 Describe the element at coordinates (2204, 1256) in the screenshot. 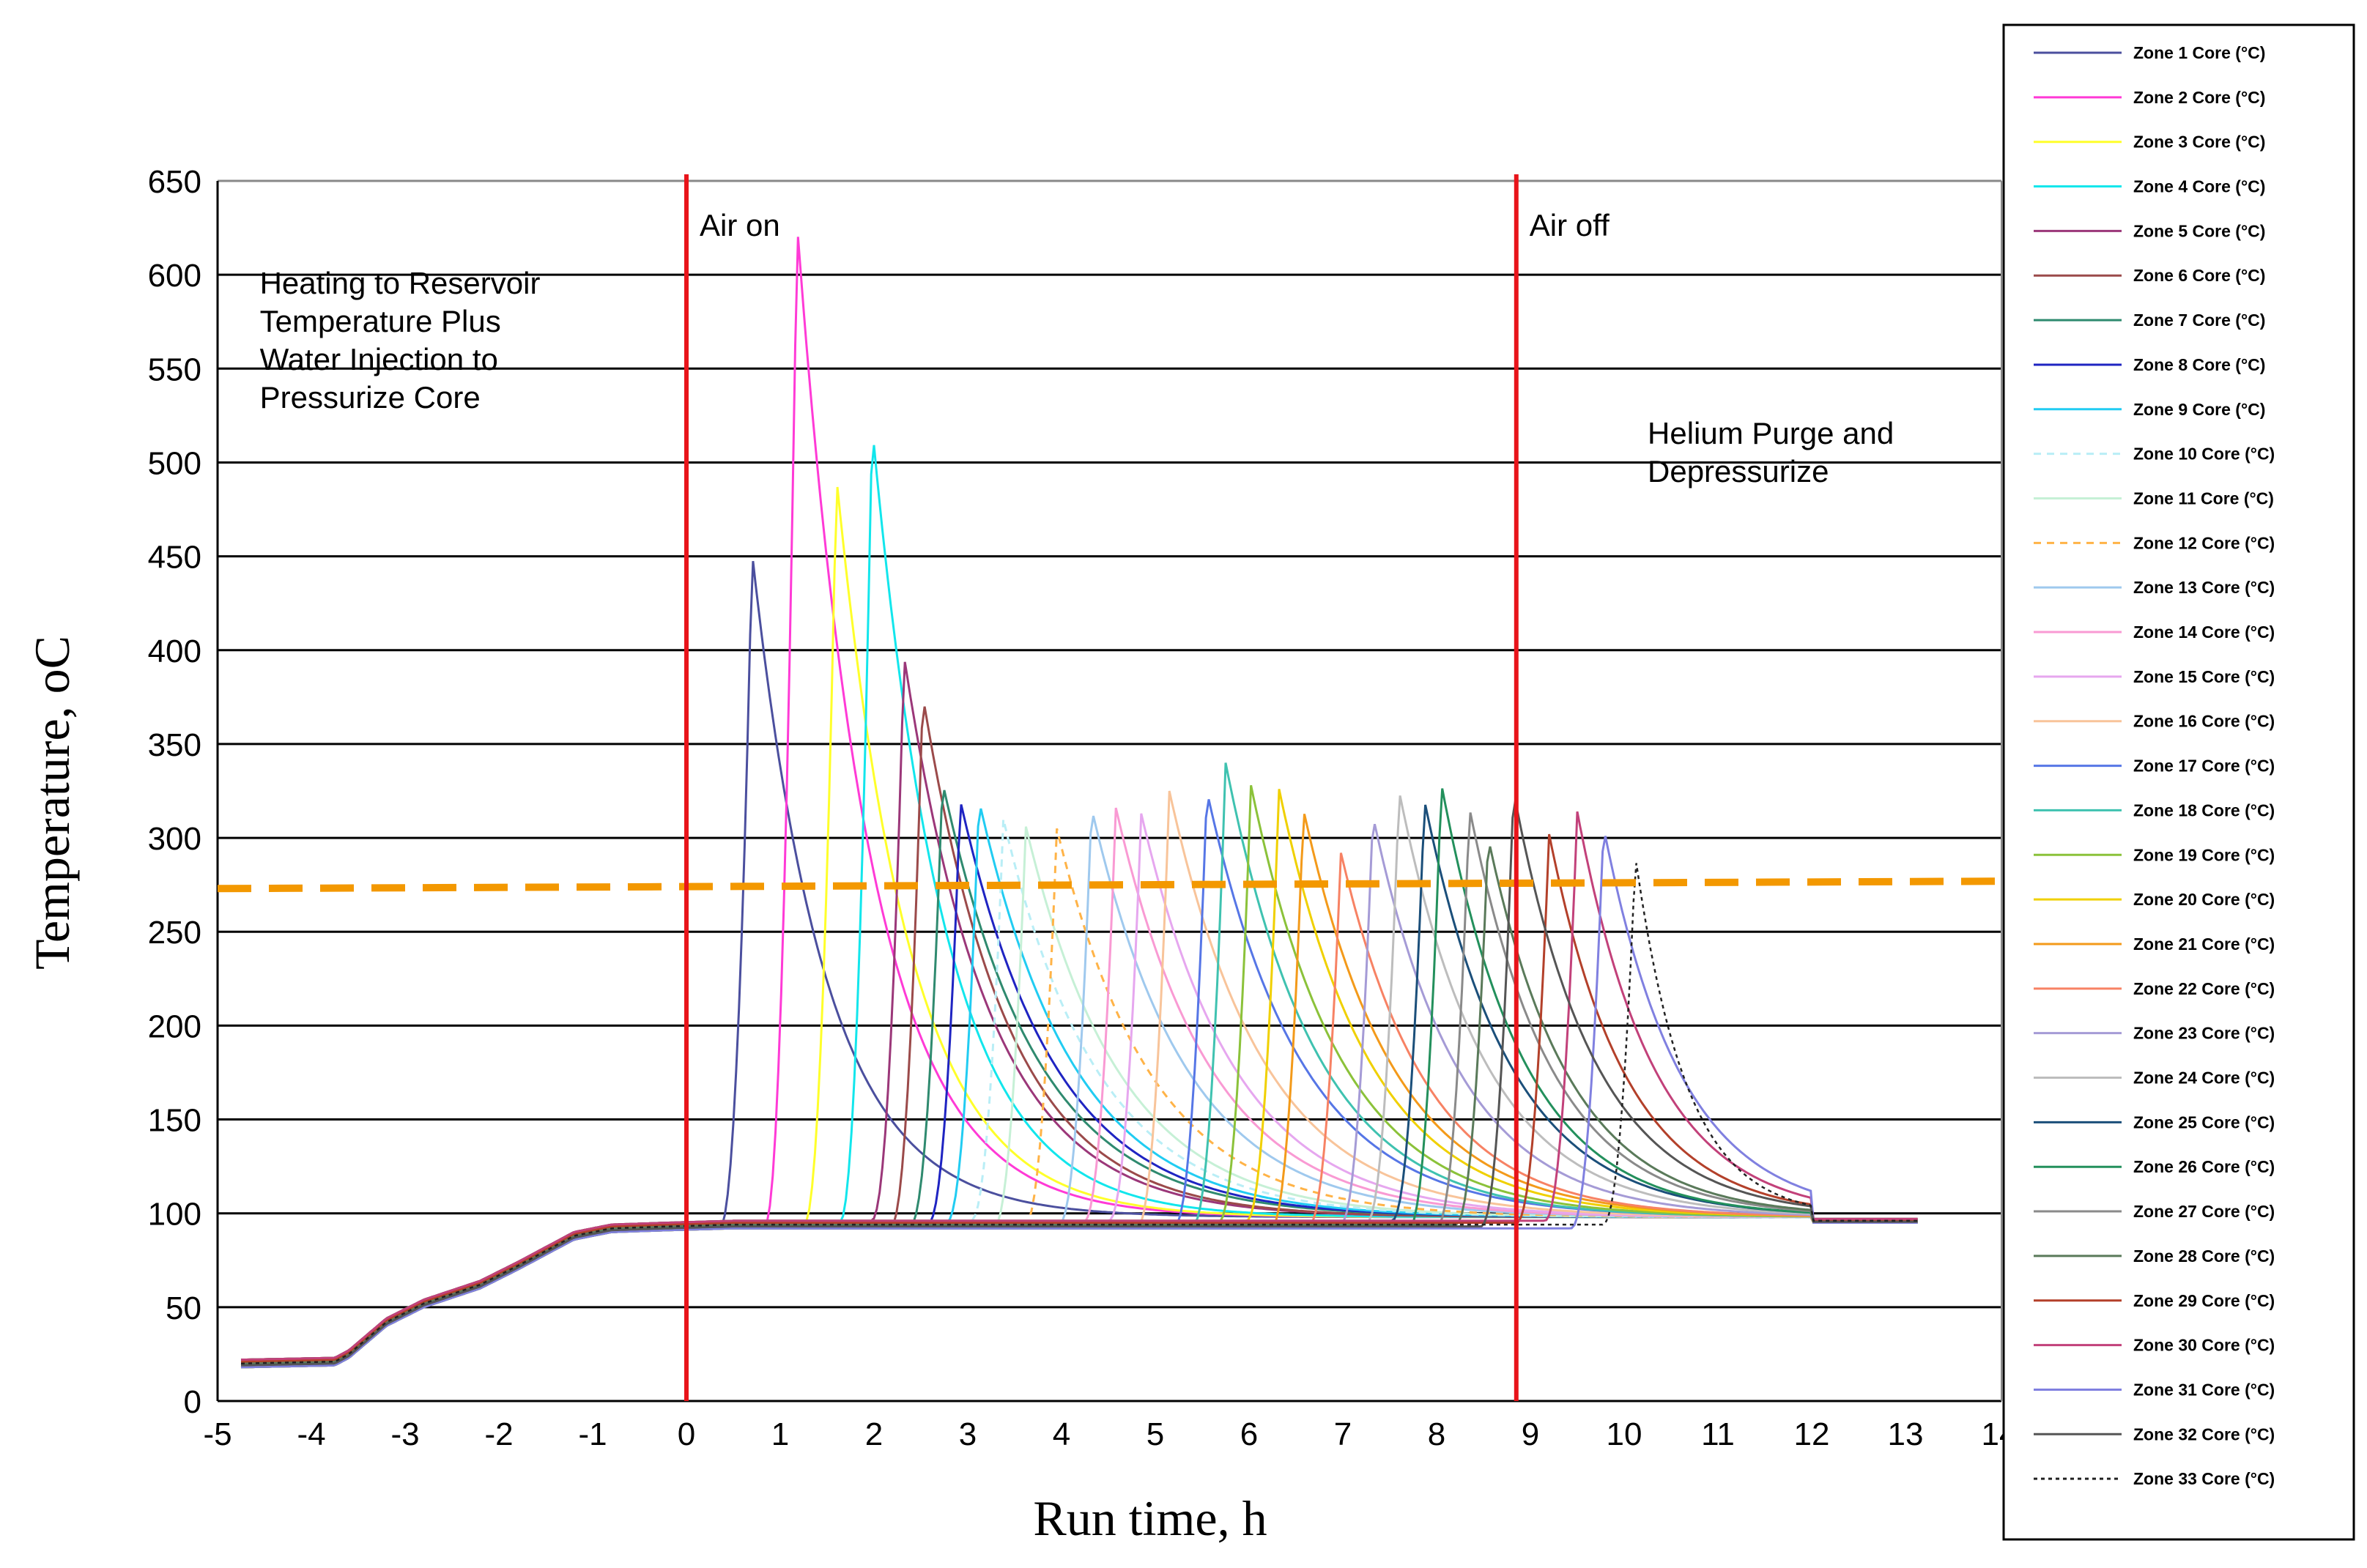

I see `legend-item-zone-28: Zone 28 Core (°C)` at that location.